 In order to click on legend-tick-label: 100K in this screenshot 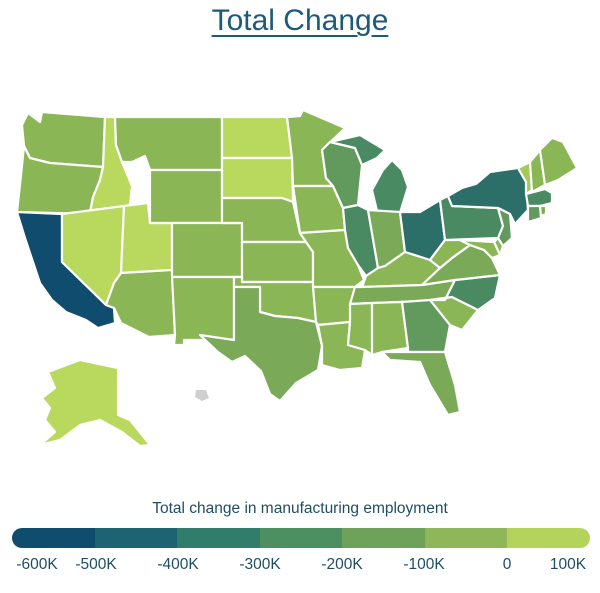, I will do `click(568, 564)`.